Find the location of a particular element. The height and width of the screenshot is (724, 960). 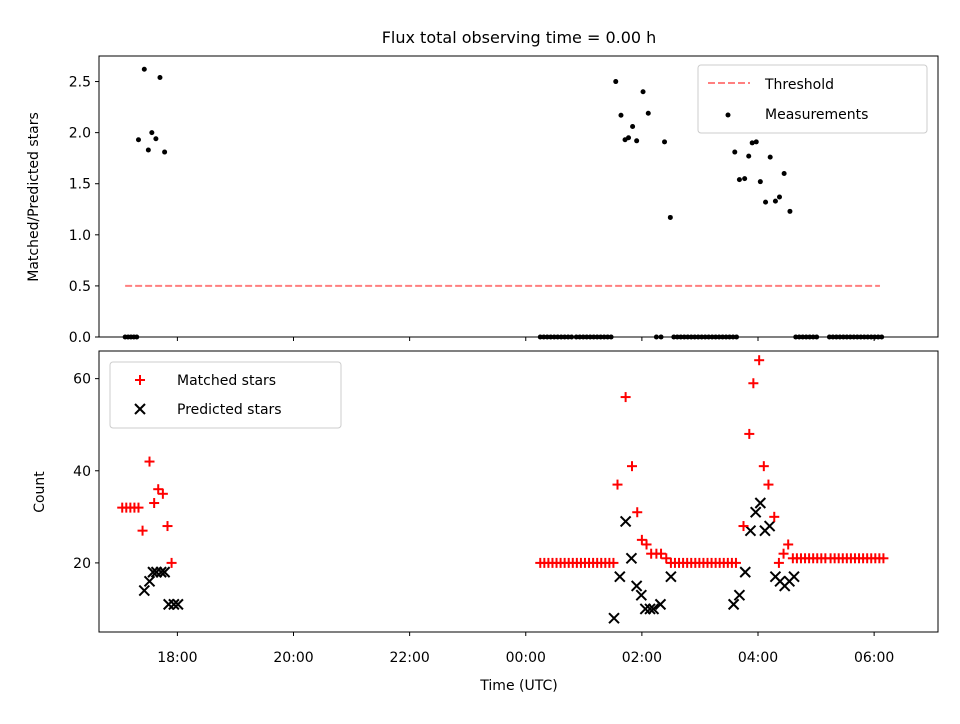

top-y-ticks: 0.0 0.5 1.0 1.5 2.0 2.5 is located at coordinates (84, 210).